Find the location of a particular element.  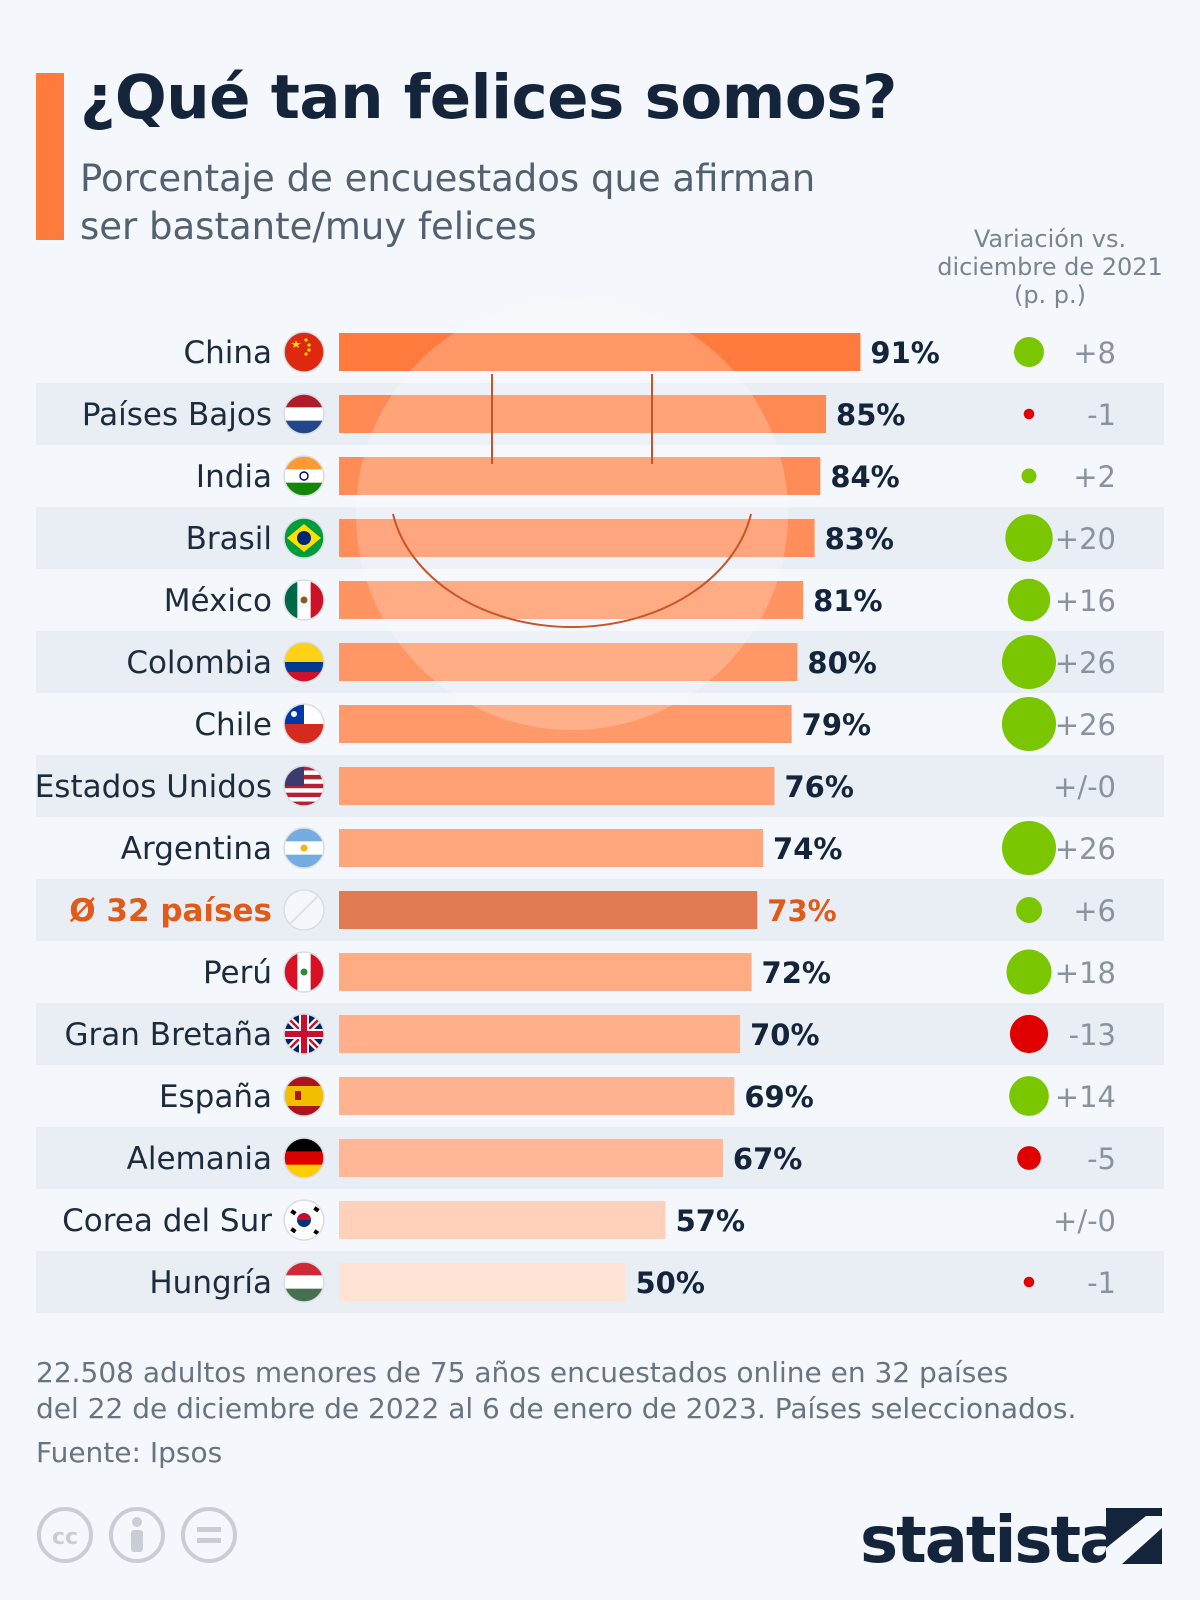

change-label: +2 is located at coordinates (1094, 477).